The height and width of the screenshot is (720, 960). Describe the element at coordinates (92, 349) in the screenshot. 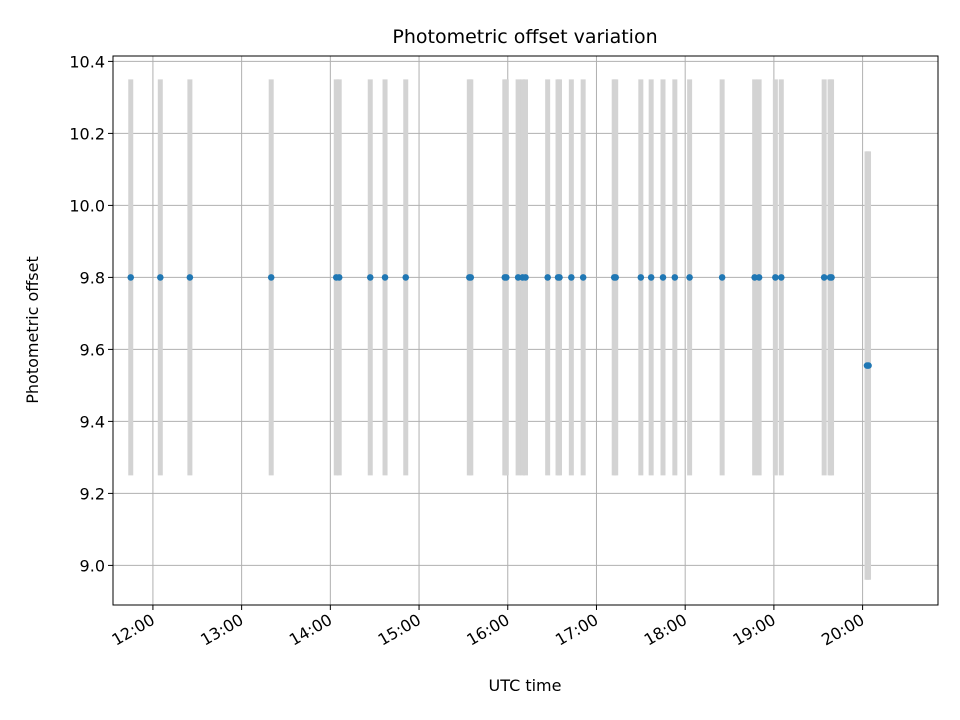

I see `y-tick-label: 9.6` at that location.